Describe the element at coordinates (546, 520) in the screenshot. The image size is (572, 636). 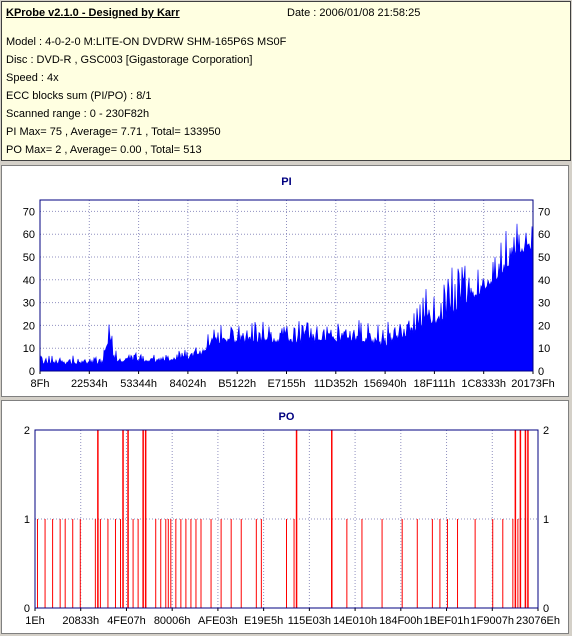
I see `y-tick-label-right: 1` at that location.